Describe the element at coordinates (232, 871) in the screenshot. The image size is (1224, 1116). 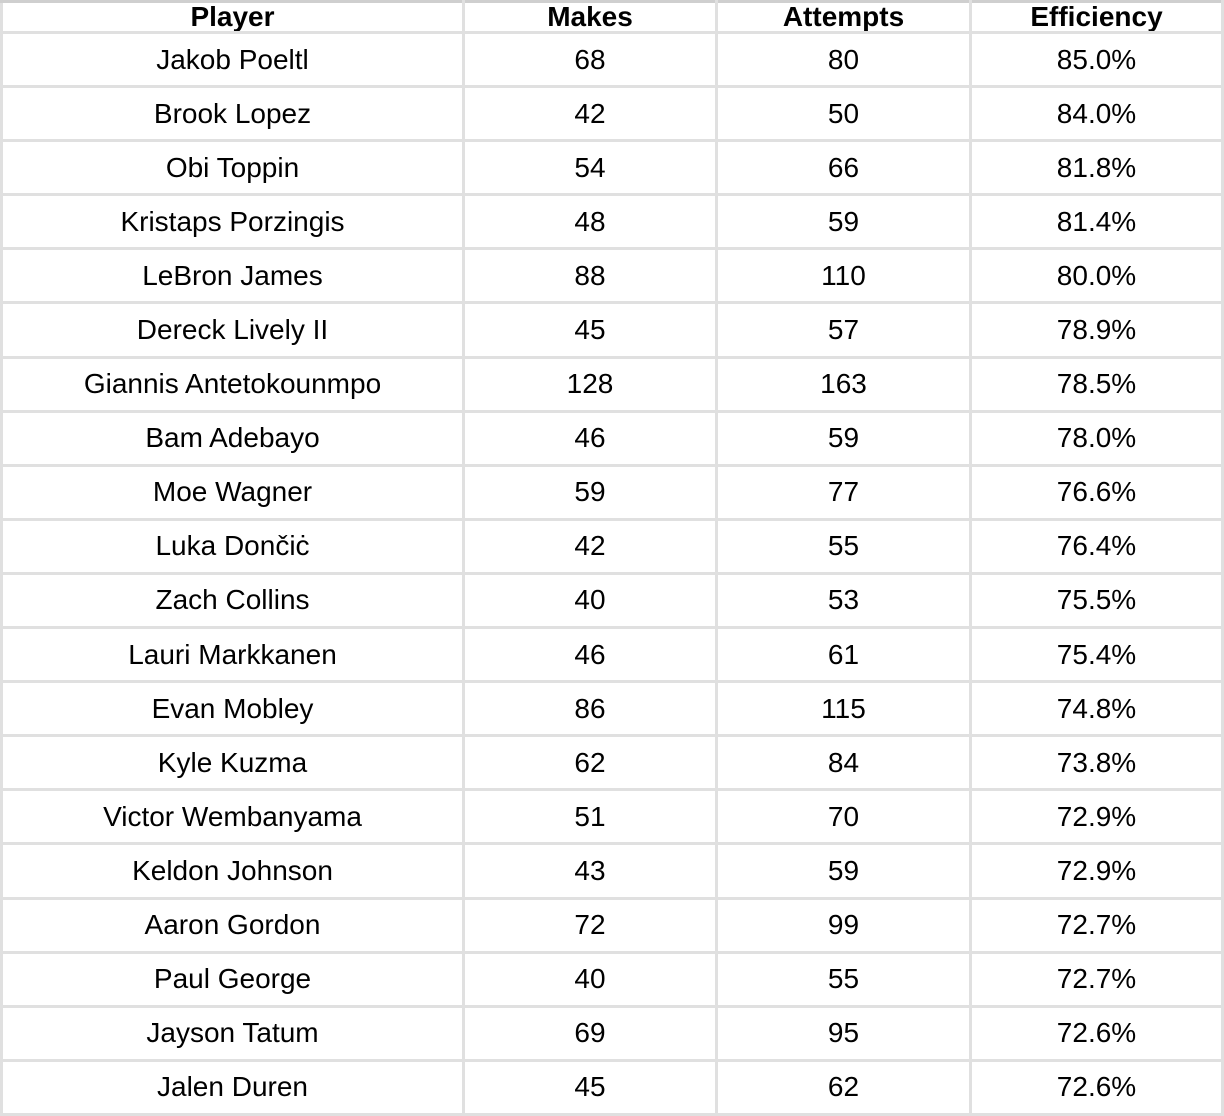
I see `player-name-cell: Keldon Johnson` at that location.